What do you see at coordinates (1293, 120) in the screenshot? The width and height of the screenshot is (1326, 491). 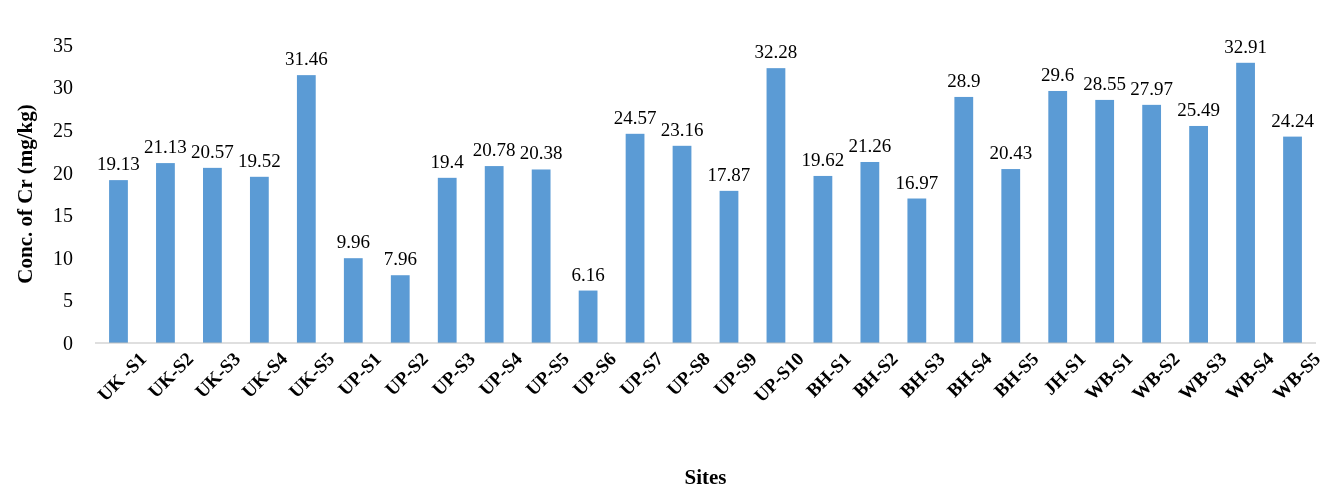 I see `data-label: 24.24` at bounding box center [1293, 120].